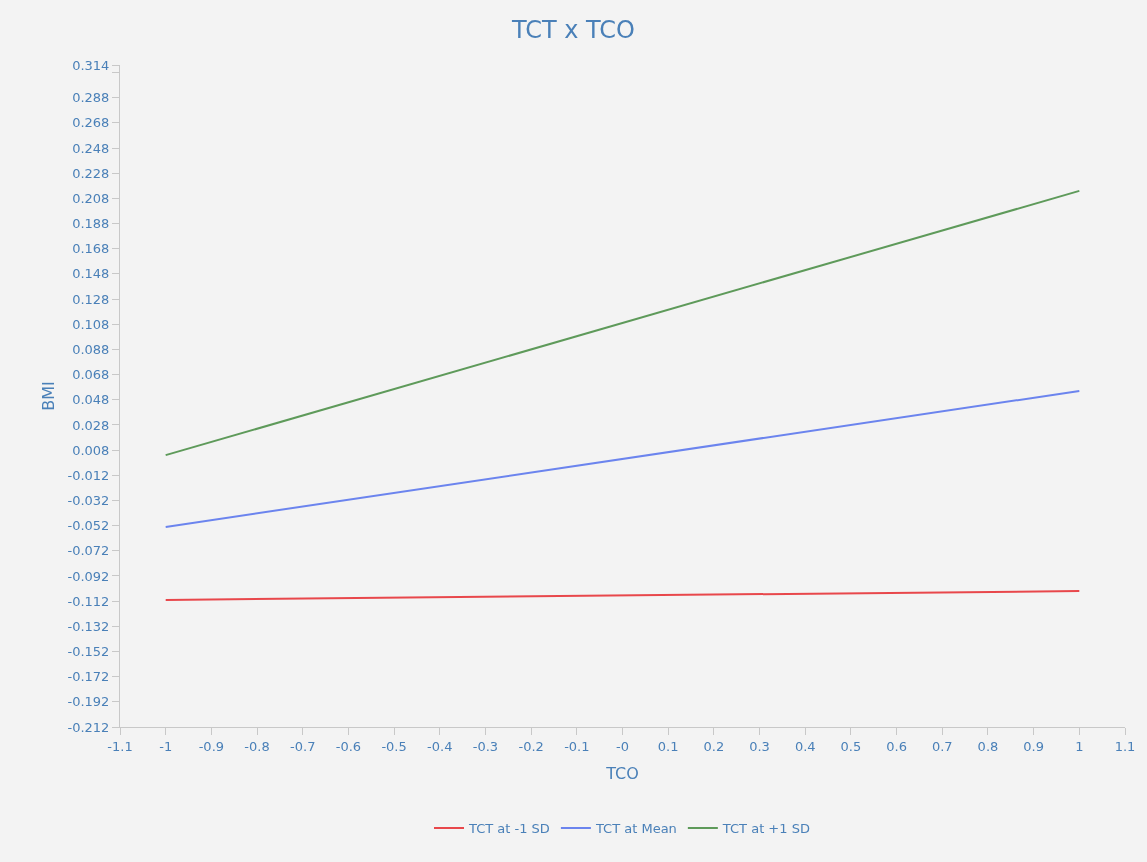 This screenshot has height=862, width=1147. Describe the element at coordinates (49, 396) in the screenshot. I see `y-axis-title: BMI` at that location.